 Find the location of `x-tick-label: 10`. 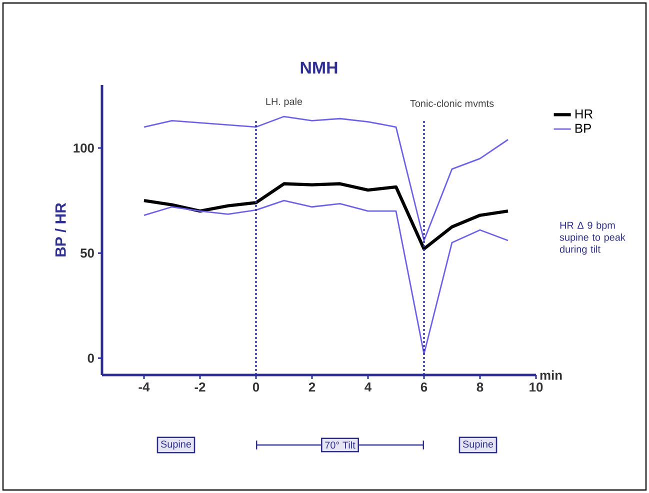

x-tick-label: 10 is located at coordinates (536, 387).